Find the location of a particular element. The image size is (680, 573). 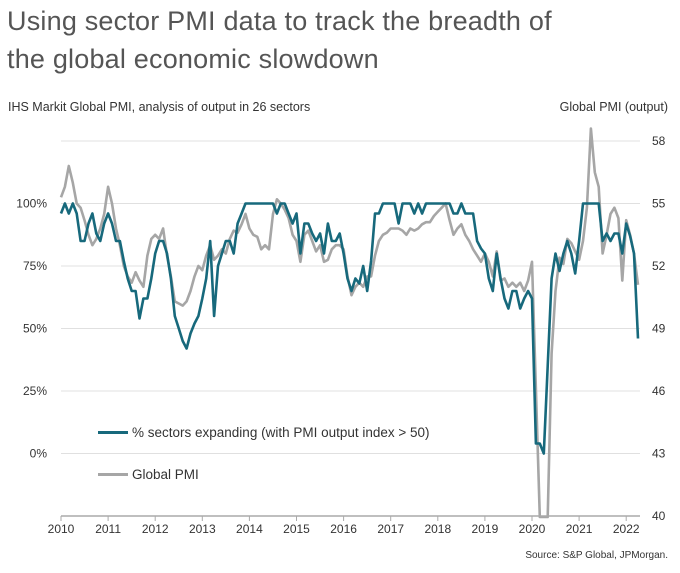

legend-swatch-global-pmi is located at coordinates (113, 474).